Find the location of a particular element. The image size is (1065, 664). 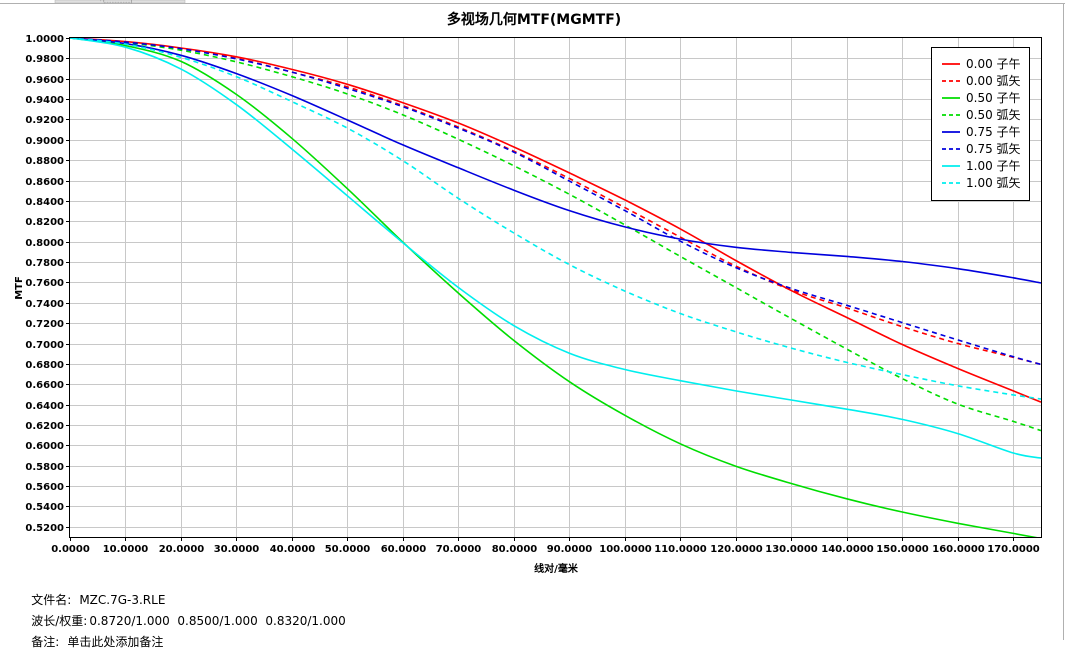

top-tab-label: · (................) is located at coordinates (116, 2).